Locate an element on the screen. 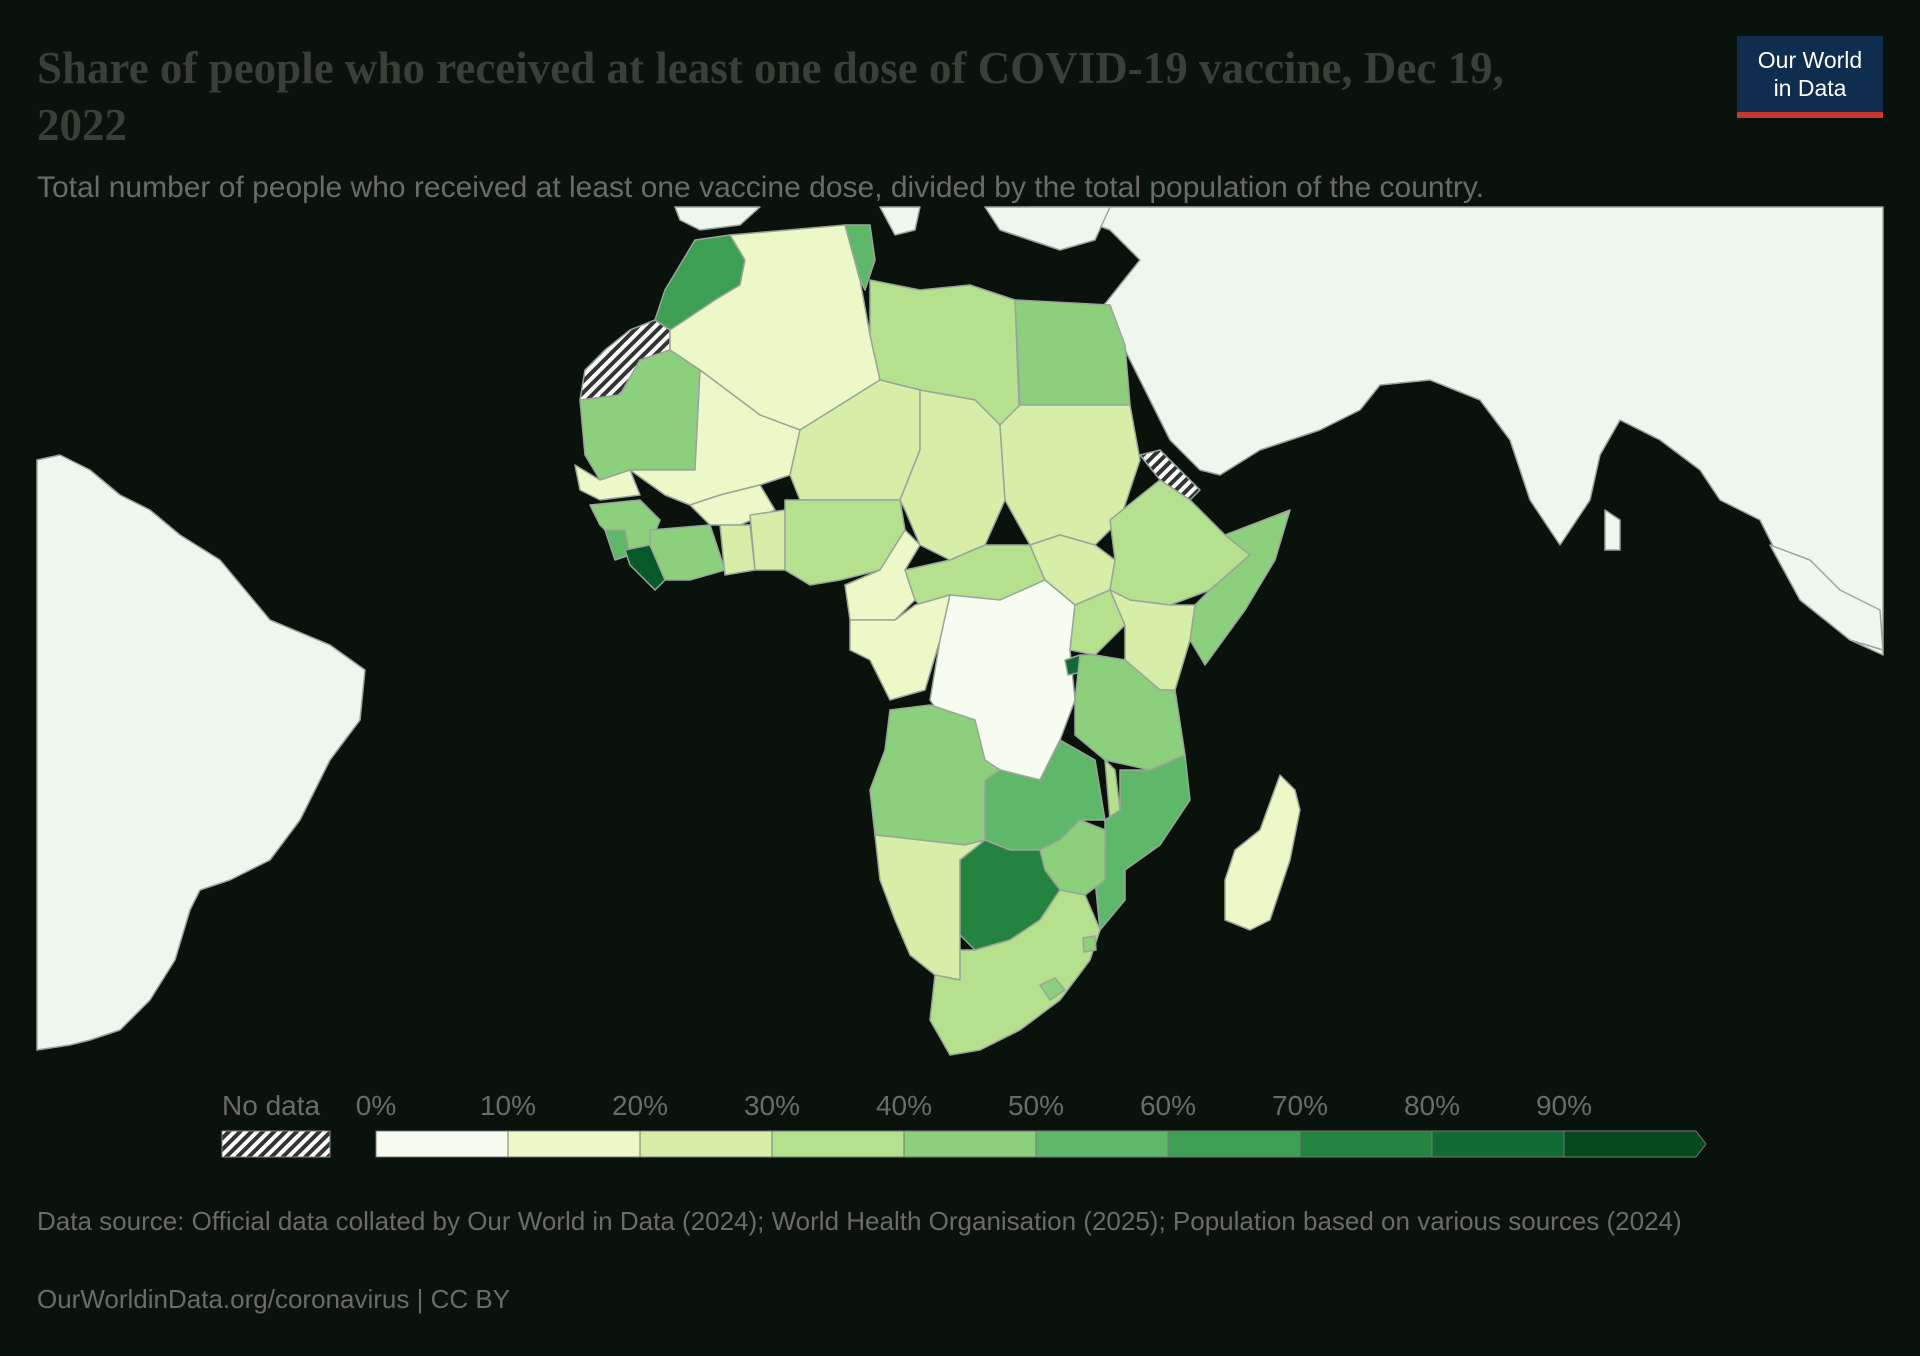 This screenshot has width=1920, height=1356. legend-bin-label: 0% is located at coordinates (376, 1105).